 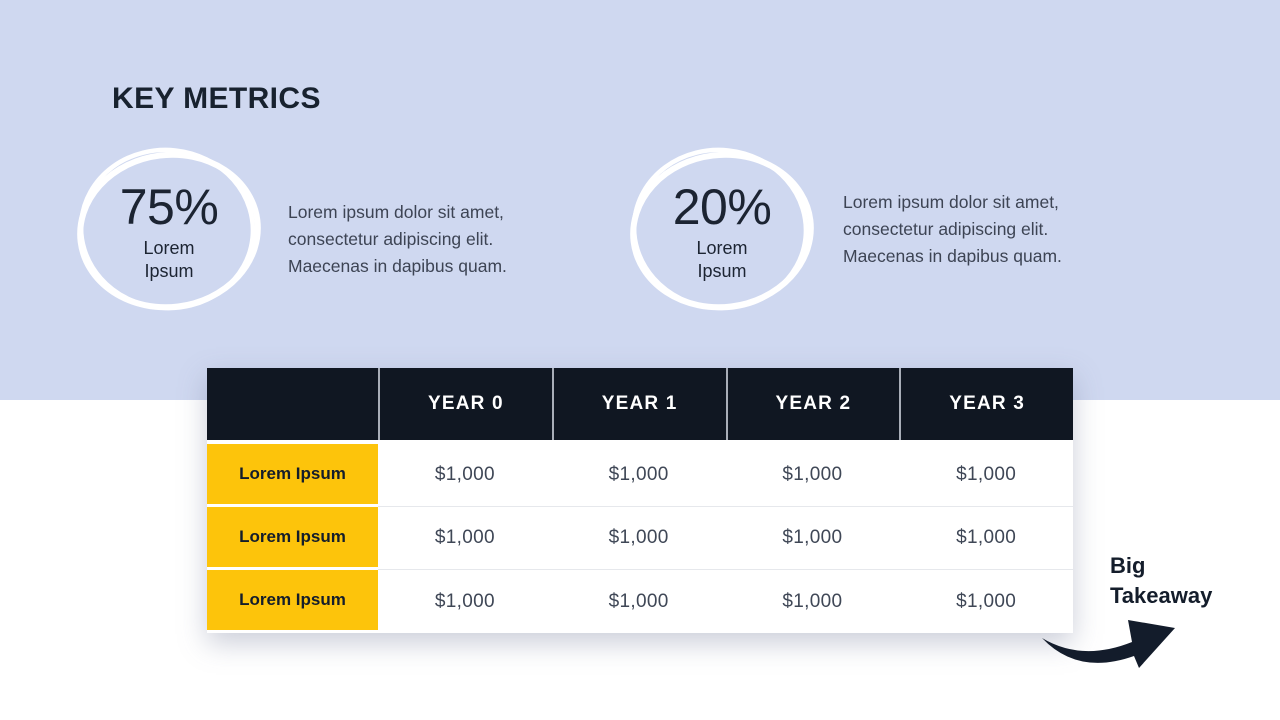 What do you see at coordinates (812, 404) in the screenshot?
I see `table-header-cell: YEAR 2` at bounding box center [812, 404].